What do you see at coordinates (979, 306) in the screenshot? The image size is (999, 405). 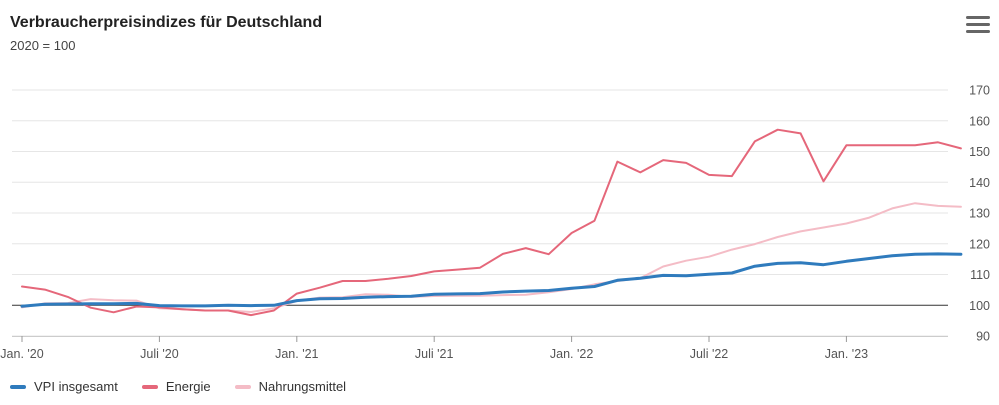 I see `y-tick-label: 100` at bounding box center [979, 306].